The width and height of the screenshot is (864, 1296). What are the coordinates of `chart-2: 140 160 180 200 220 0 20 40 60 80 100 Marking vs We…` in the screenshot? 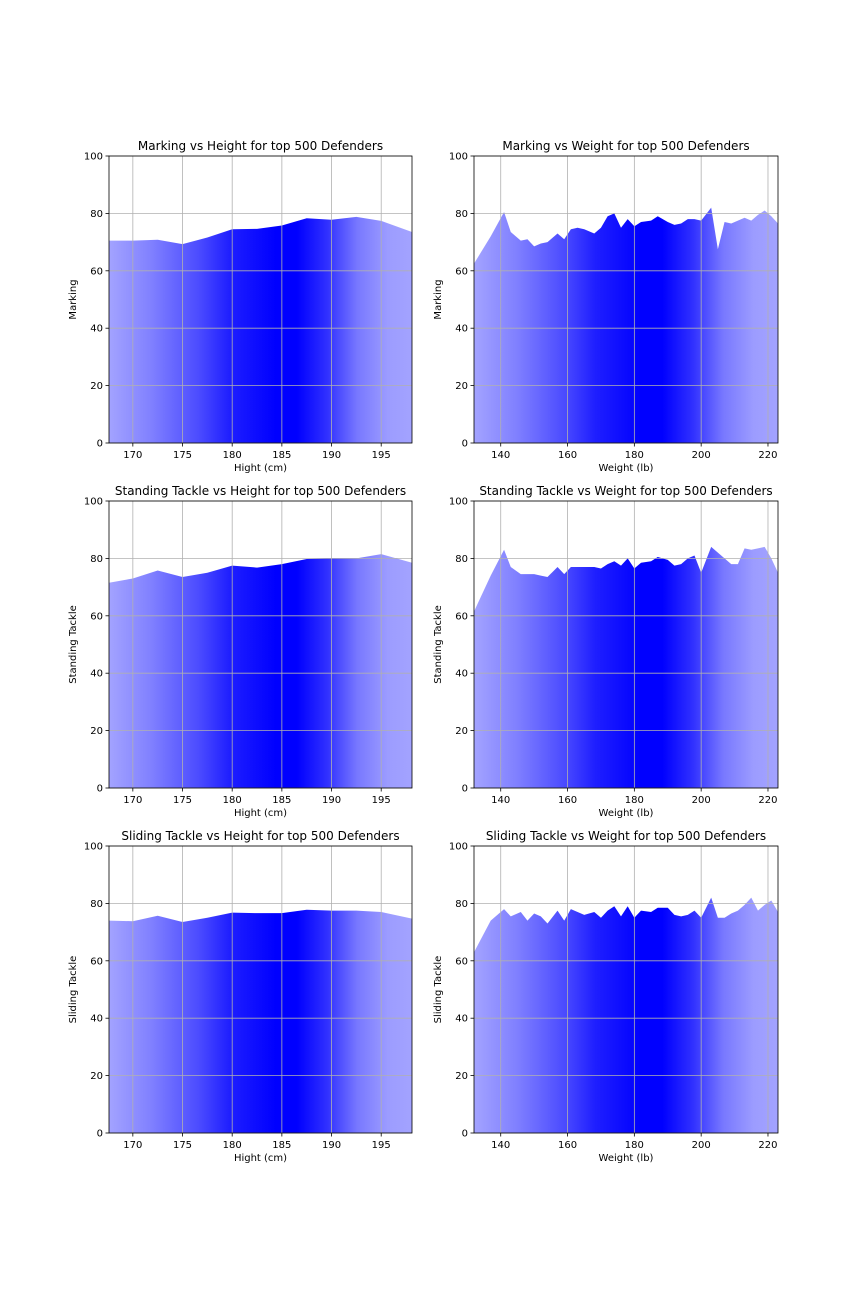 It's located at (606, 306).